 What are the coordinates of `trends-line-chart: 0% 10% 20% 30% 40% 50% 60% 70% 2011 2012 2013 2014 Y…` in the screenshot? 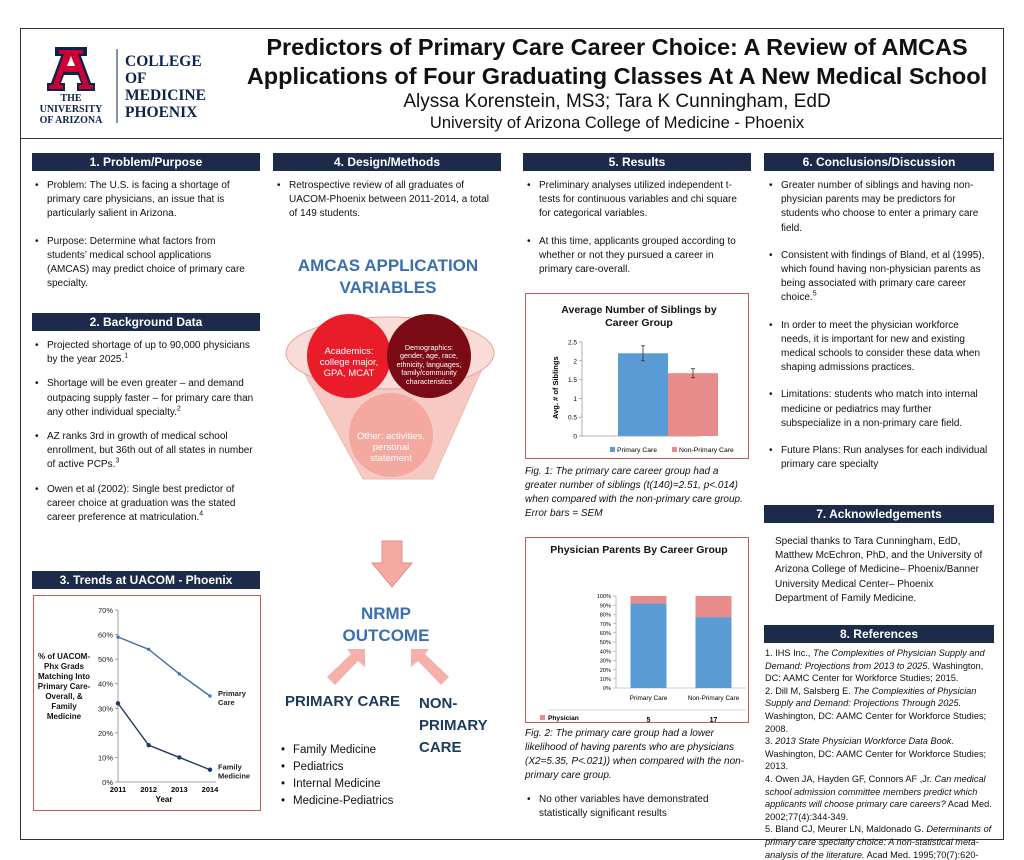 It's located at (174, 705).